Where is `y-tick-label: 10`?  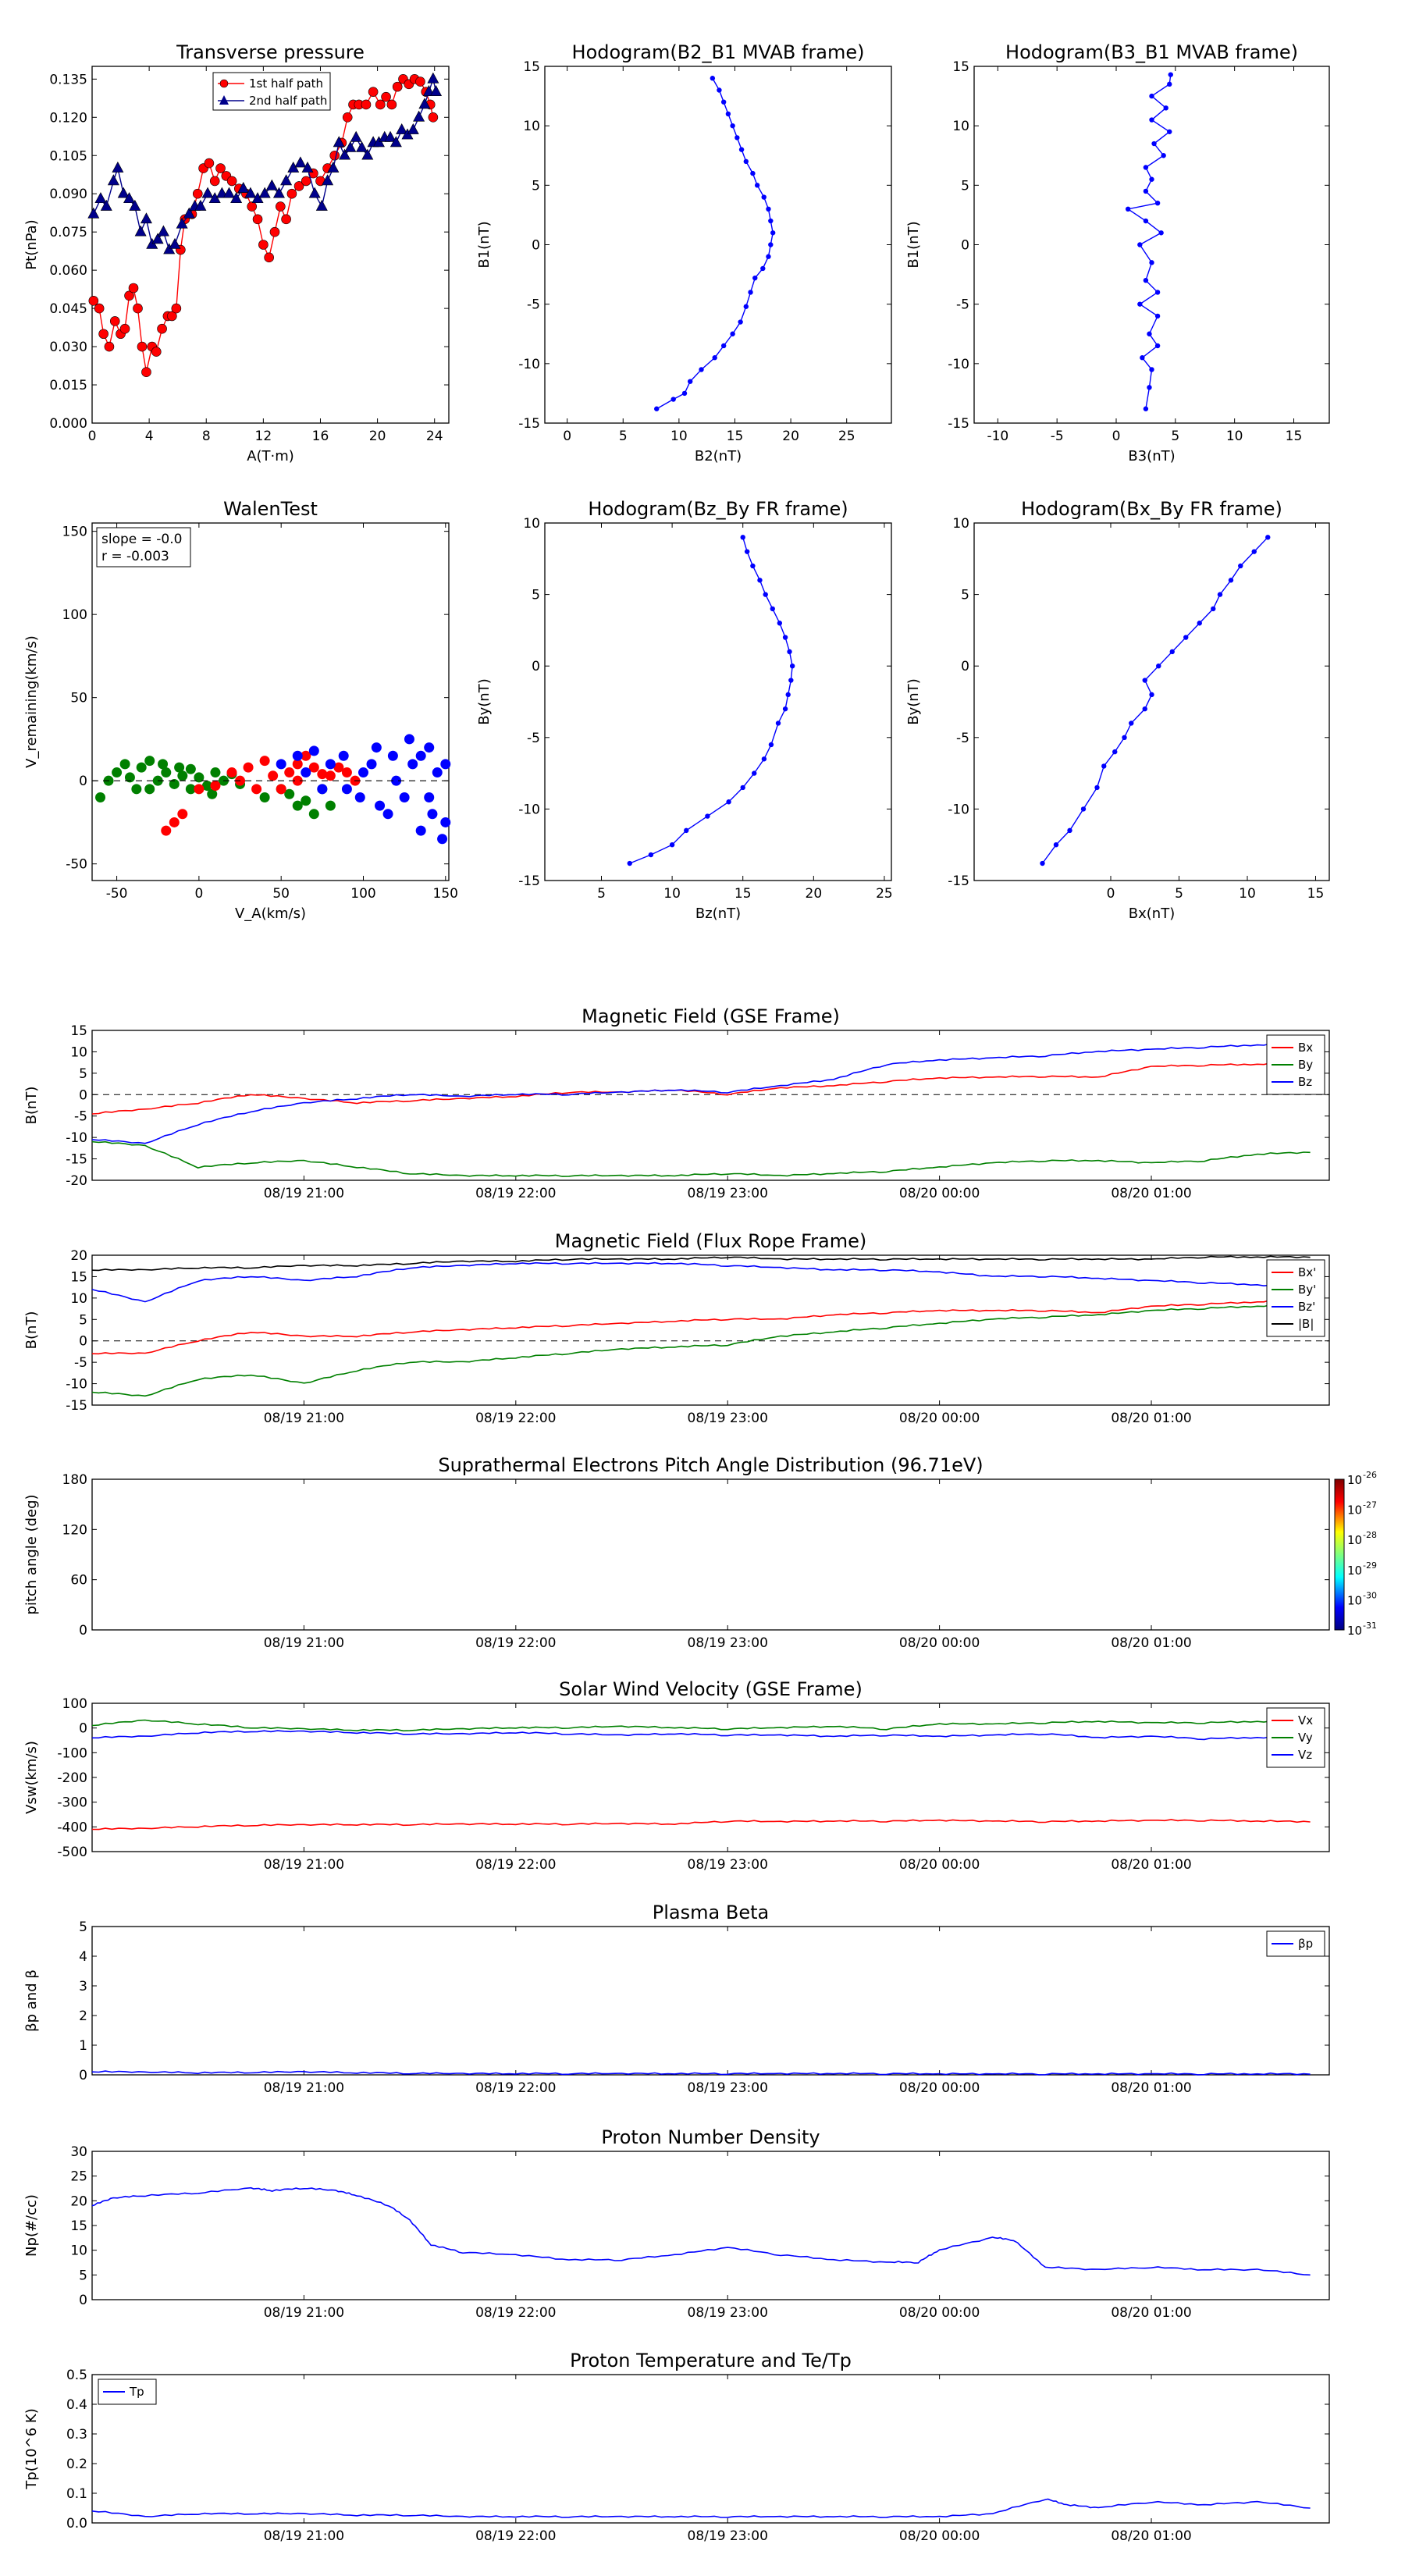 y-tick-label: 10 is located at coordinates (78, 1052).